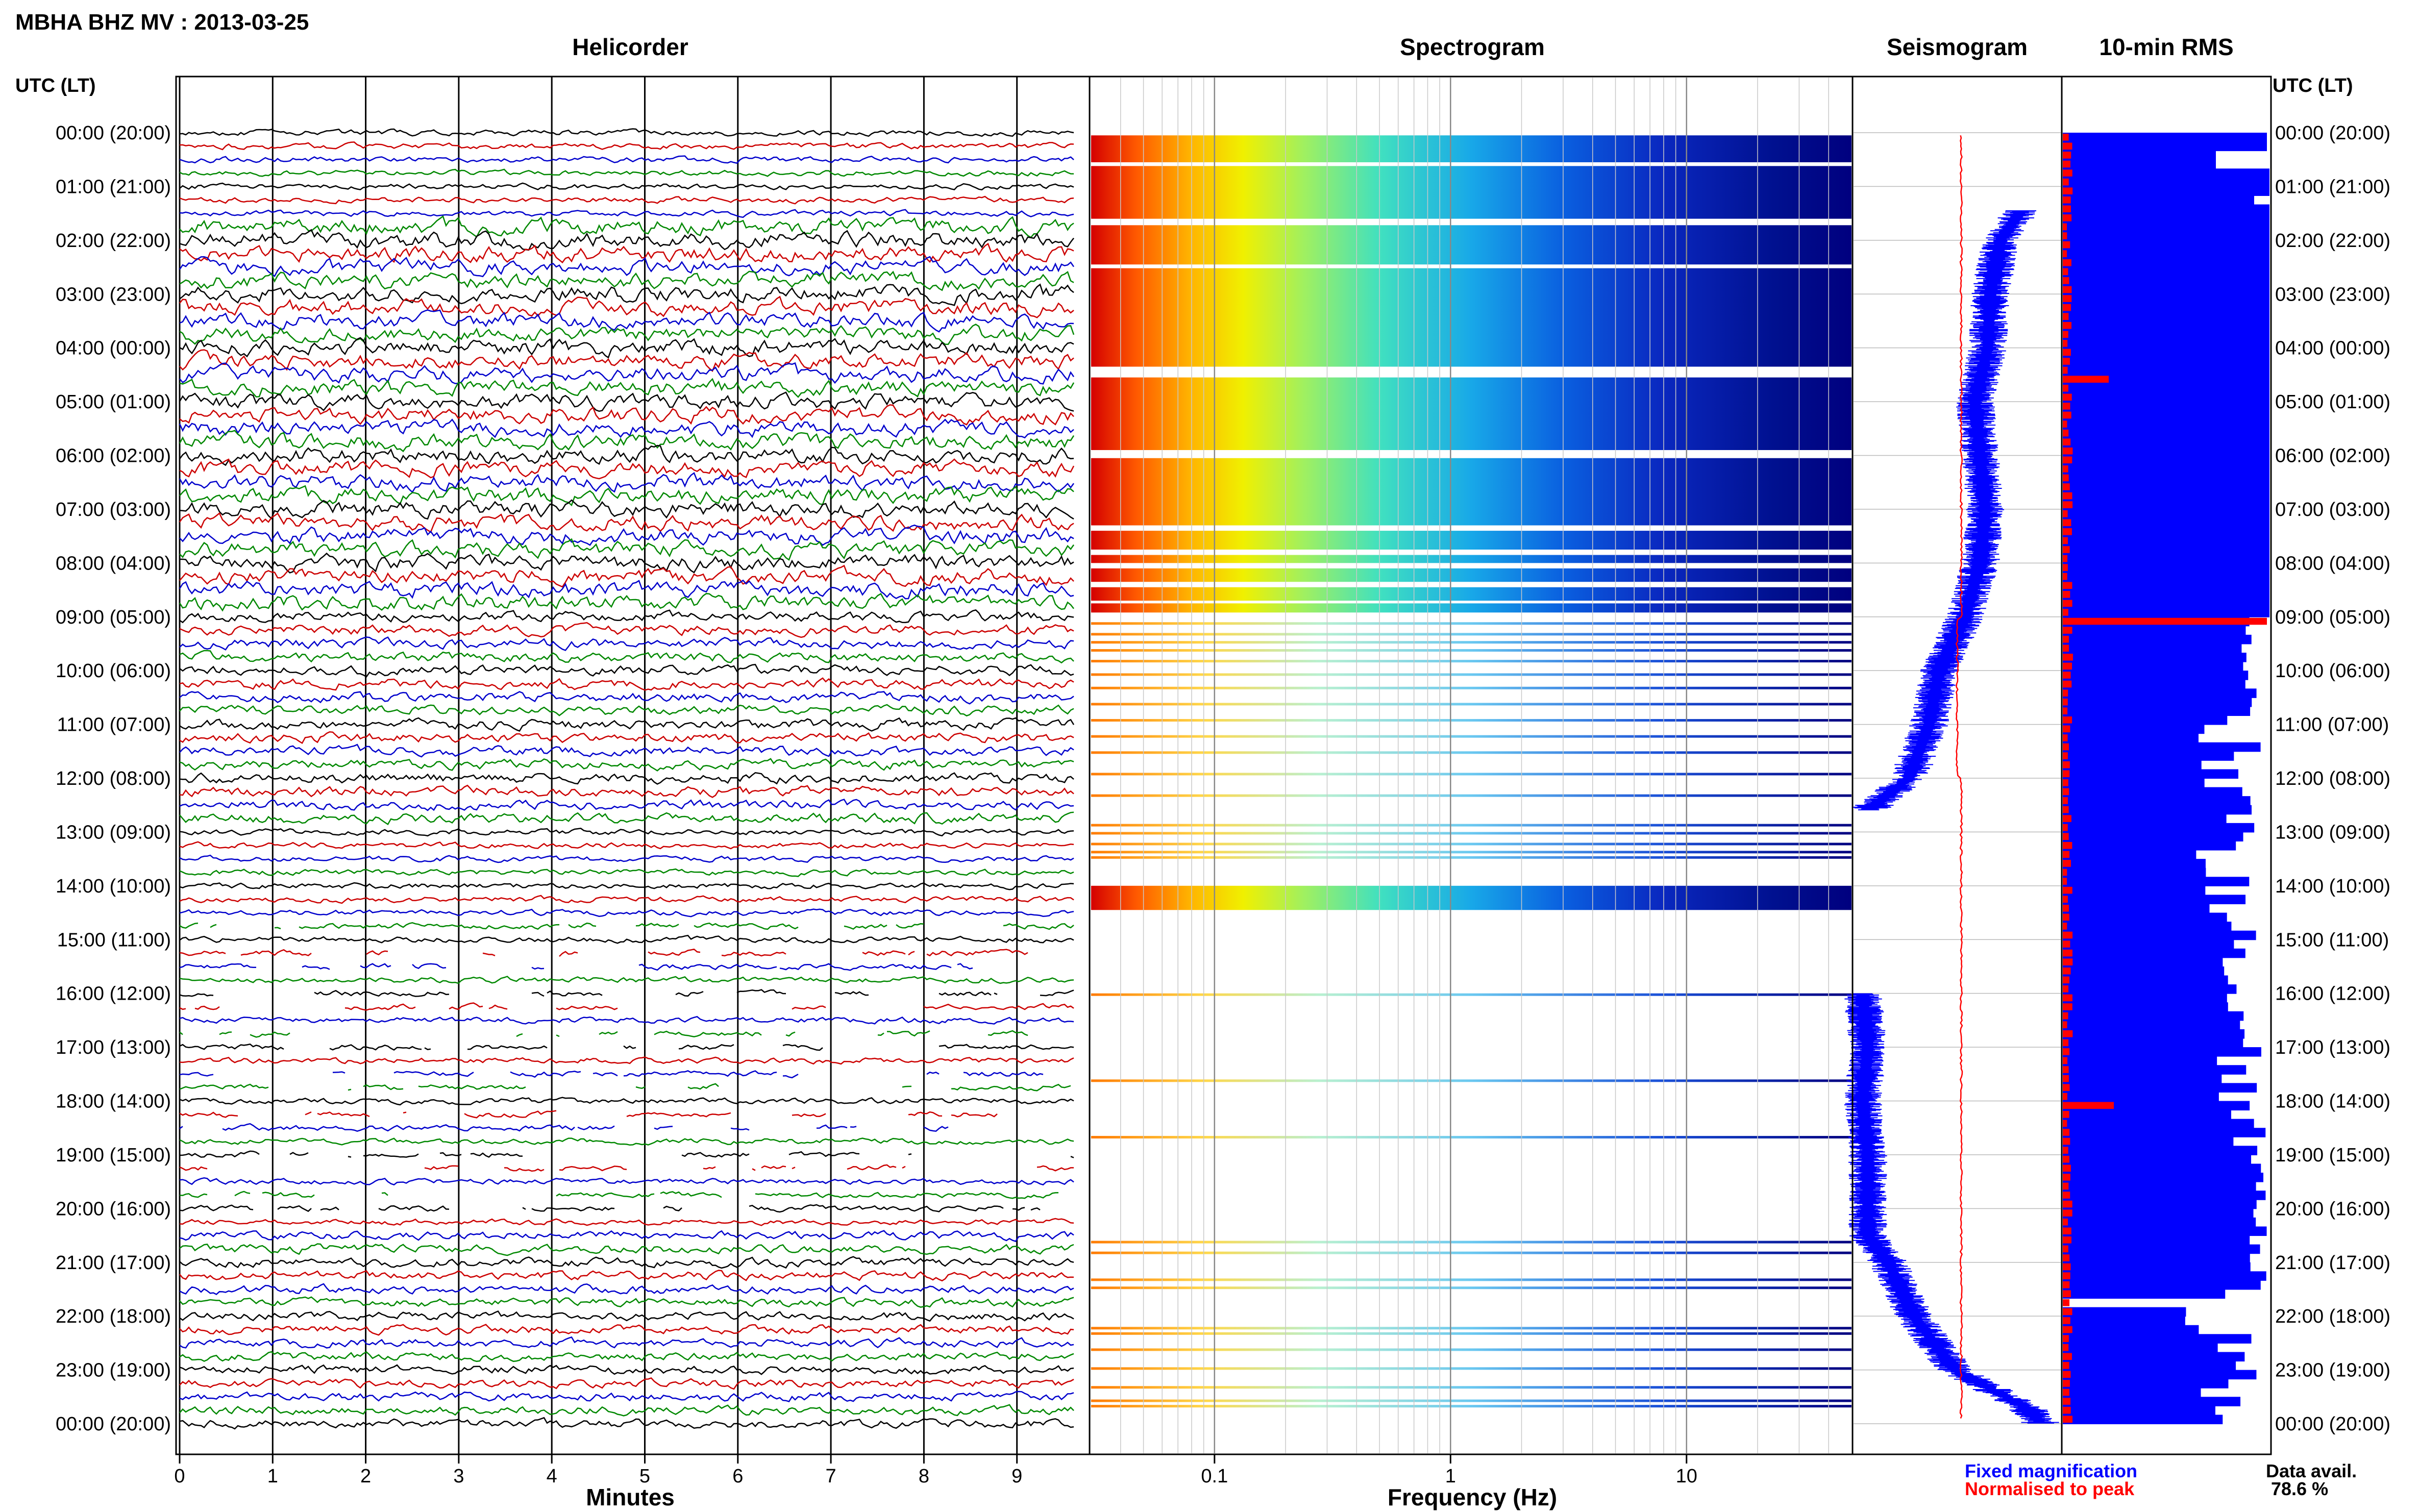  Describe the element at coordinates (2332, 886) in the screenshot. I see `hour-label-right: 14:00 (10:00)` at that location.